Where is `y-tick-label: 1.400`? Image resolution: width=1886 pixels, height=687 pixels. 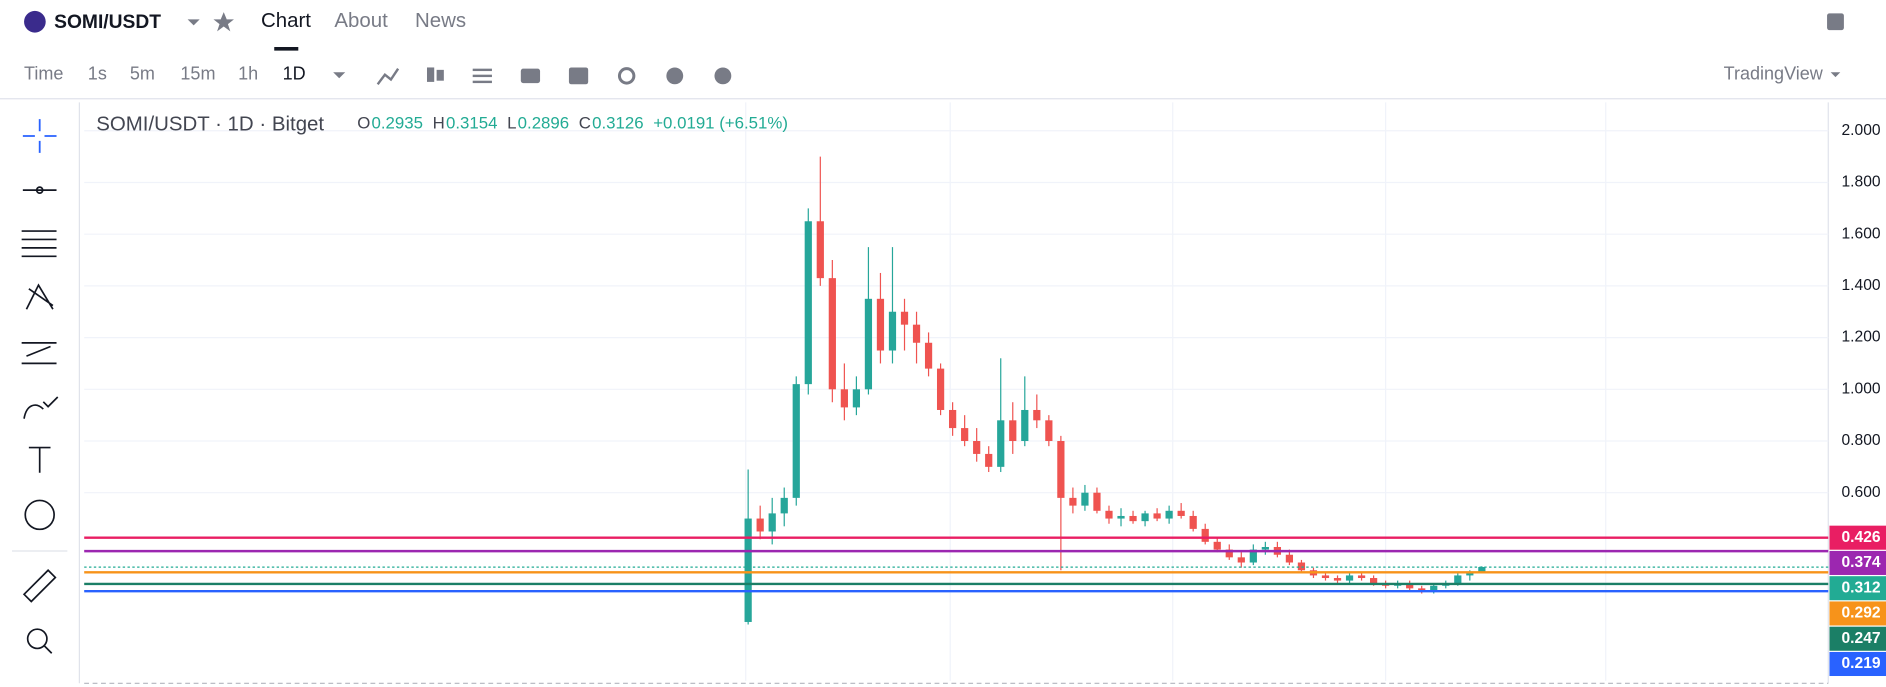 y-tick-label: 1.400 is located at coordinates (1860, 285).